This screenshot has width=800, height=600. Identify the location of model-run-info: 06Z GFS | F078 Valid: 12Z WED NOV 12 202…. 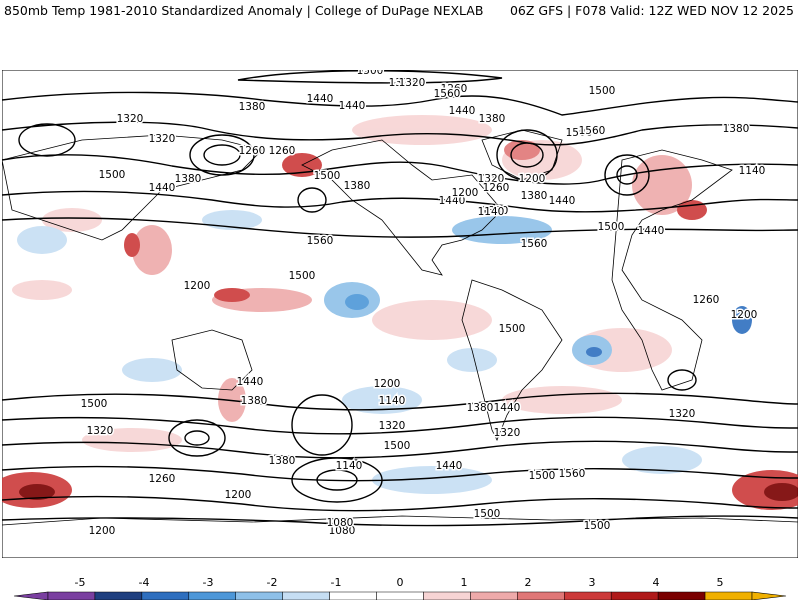
(651, 10).